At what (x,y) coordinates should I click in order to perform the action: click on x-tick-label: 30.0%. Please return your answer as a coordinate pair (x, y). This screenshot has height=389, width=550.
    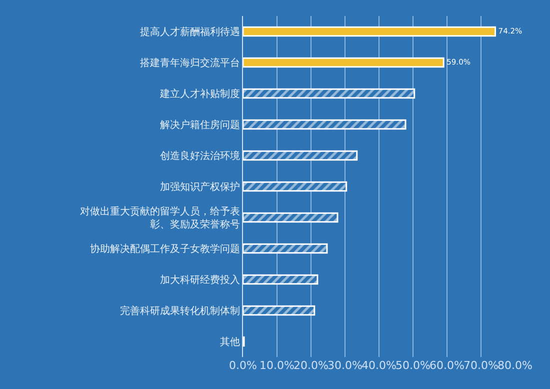
    Looking at the image, I should click on (345, 365).